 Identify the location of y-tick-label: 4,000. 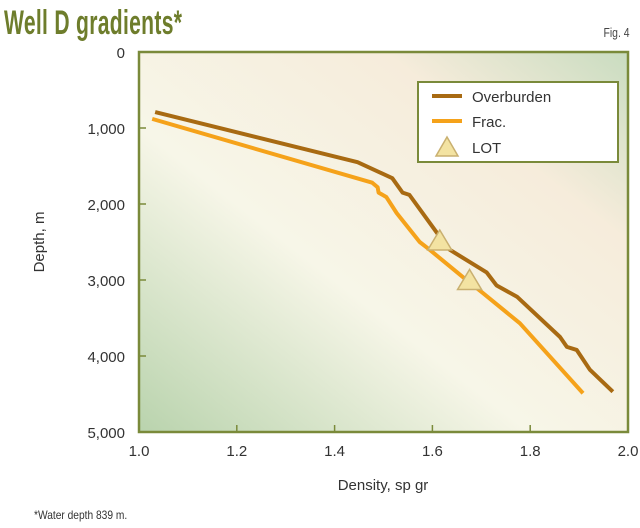
(106, 357).